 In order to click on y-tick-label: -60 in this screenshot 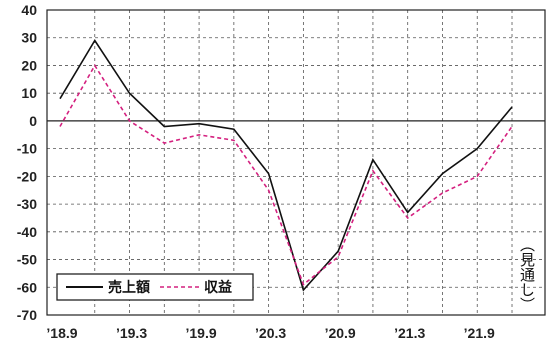, I will do `click(27, 287)`.